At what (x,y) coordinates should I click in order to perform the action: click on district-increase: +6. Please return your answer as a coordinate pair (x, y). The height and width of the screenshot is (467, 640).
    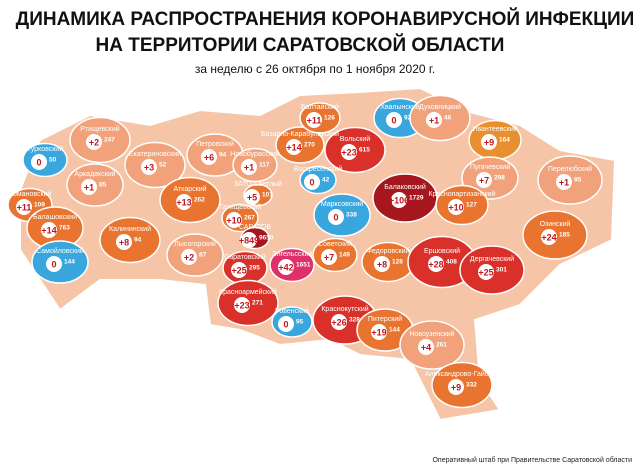
    Looking at the image, I should click on (209, 157).